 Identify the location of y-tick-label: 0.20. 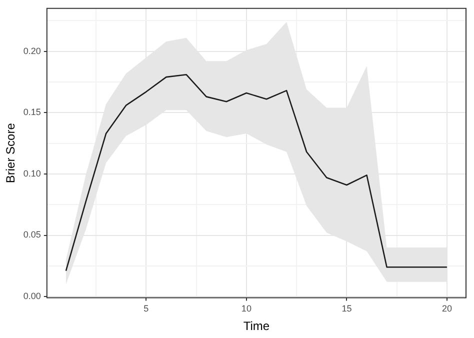
(32, 51).